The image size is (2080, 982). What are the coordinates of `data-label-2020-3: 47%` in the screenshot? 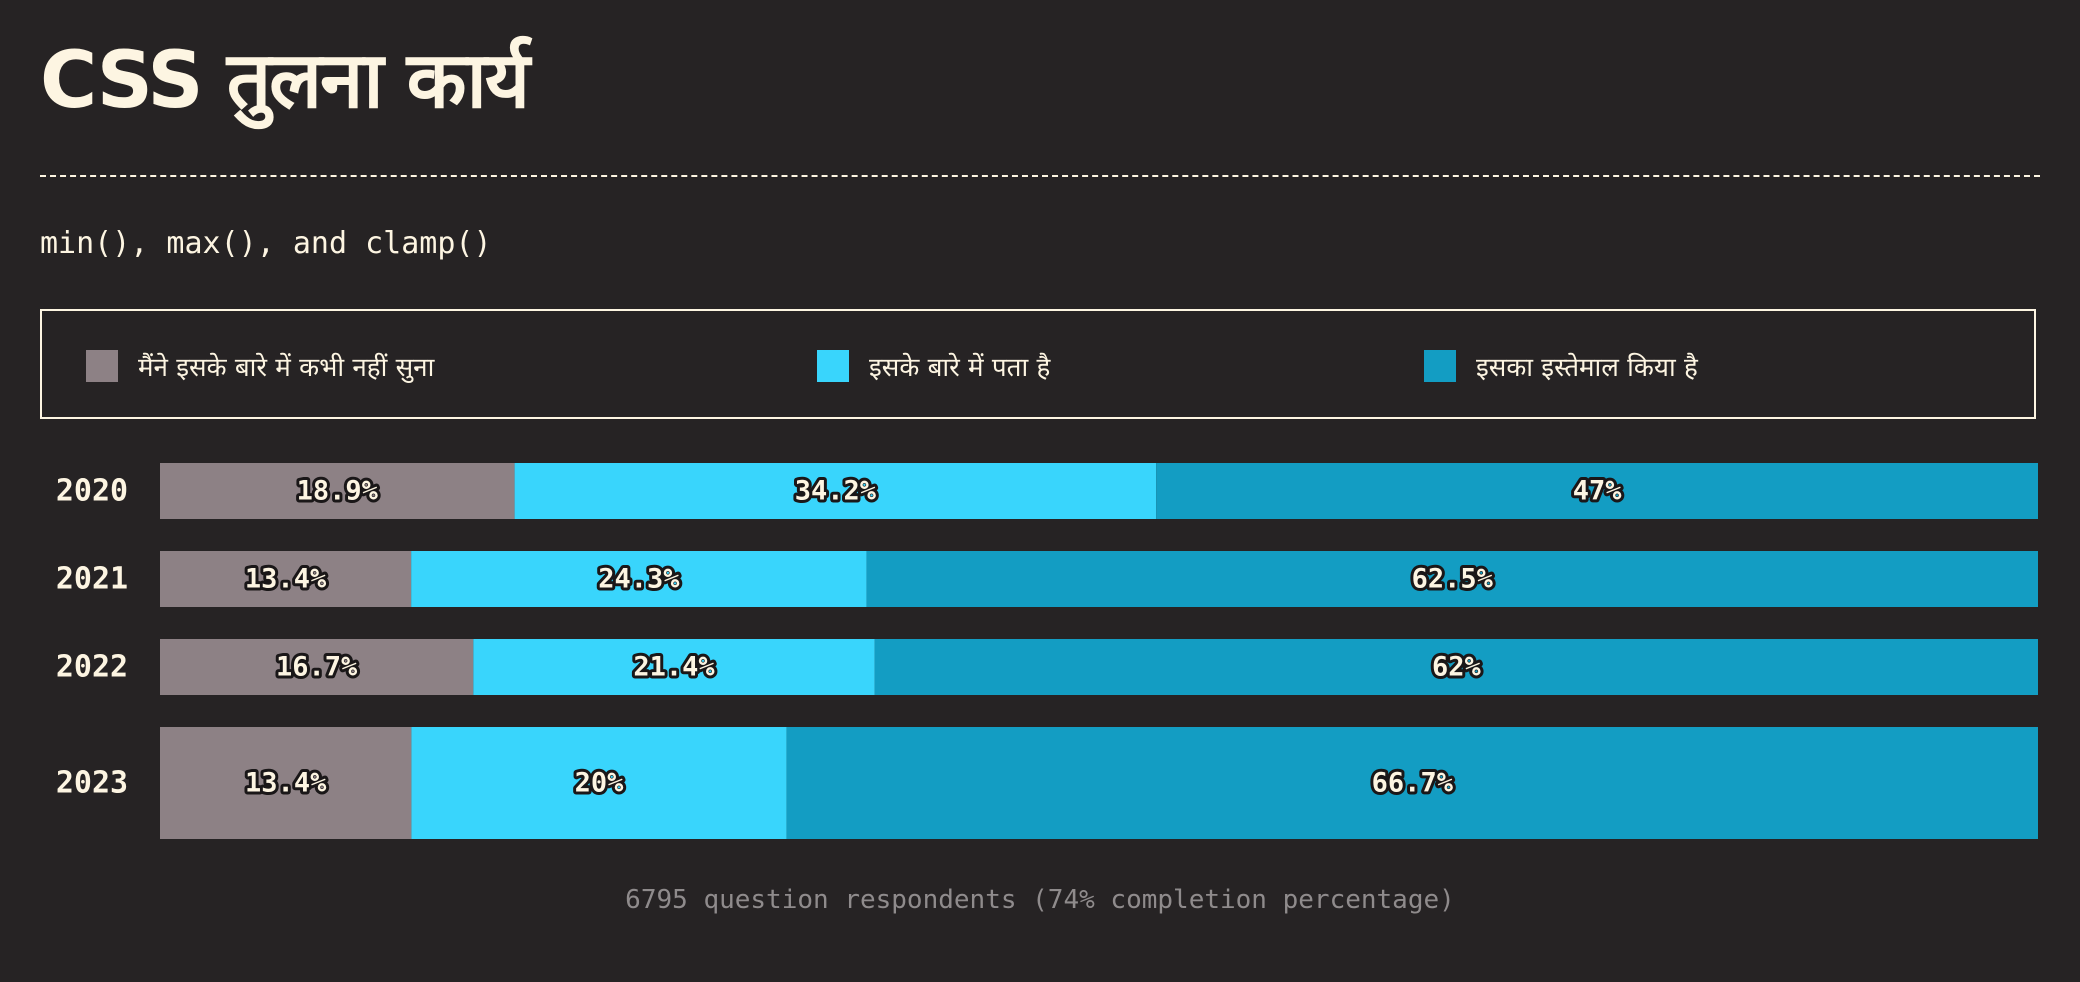 It's located at (1598, 491).